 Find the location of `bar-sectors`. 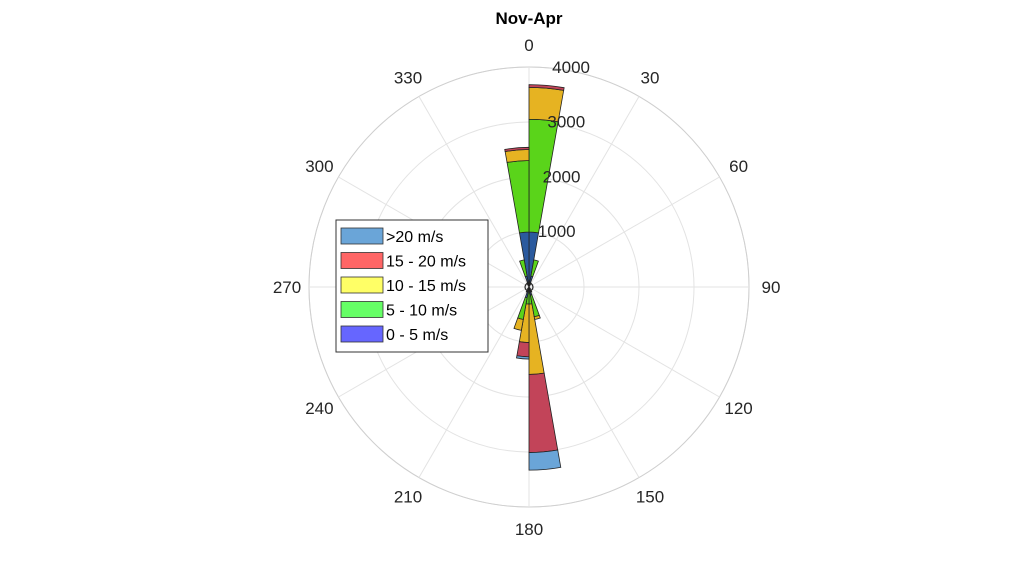

bar-sectors is located at coordinates (534, 277).